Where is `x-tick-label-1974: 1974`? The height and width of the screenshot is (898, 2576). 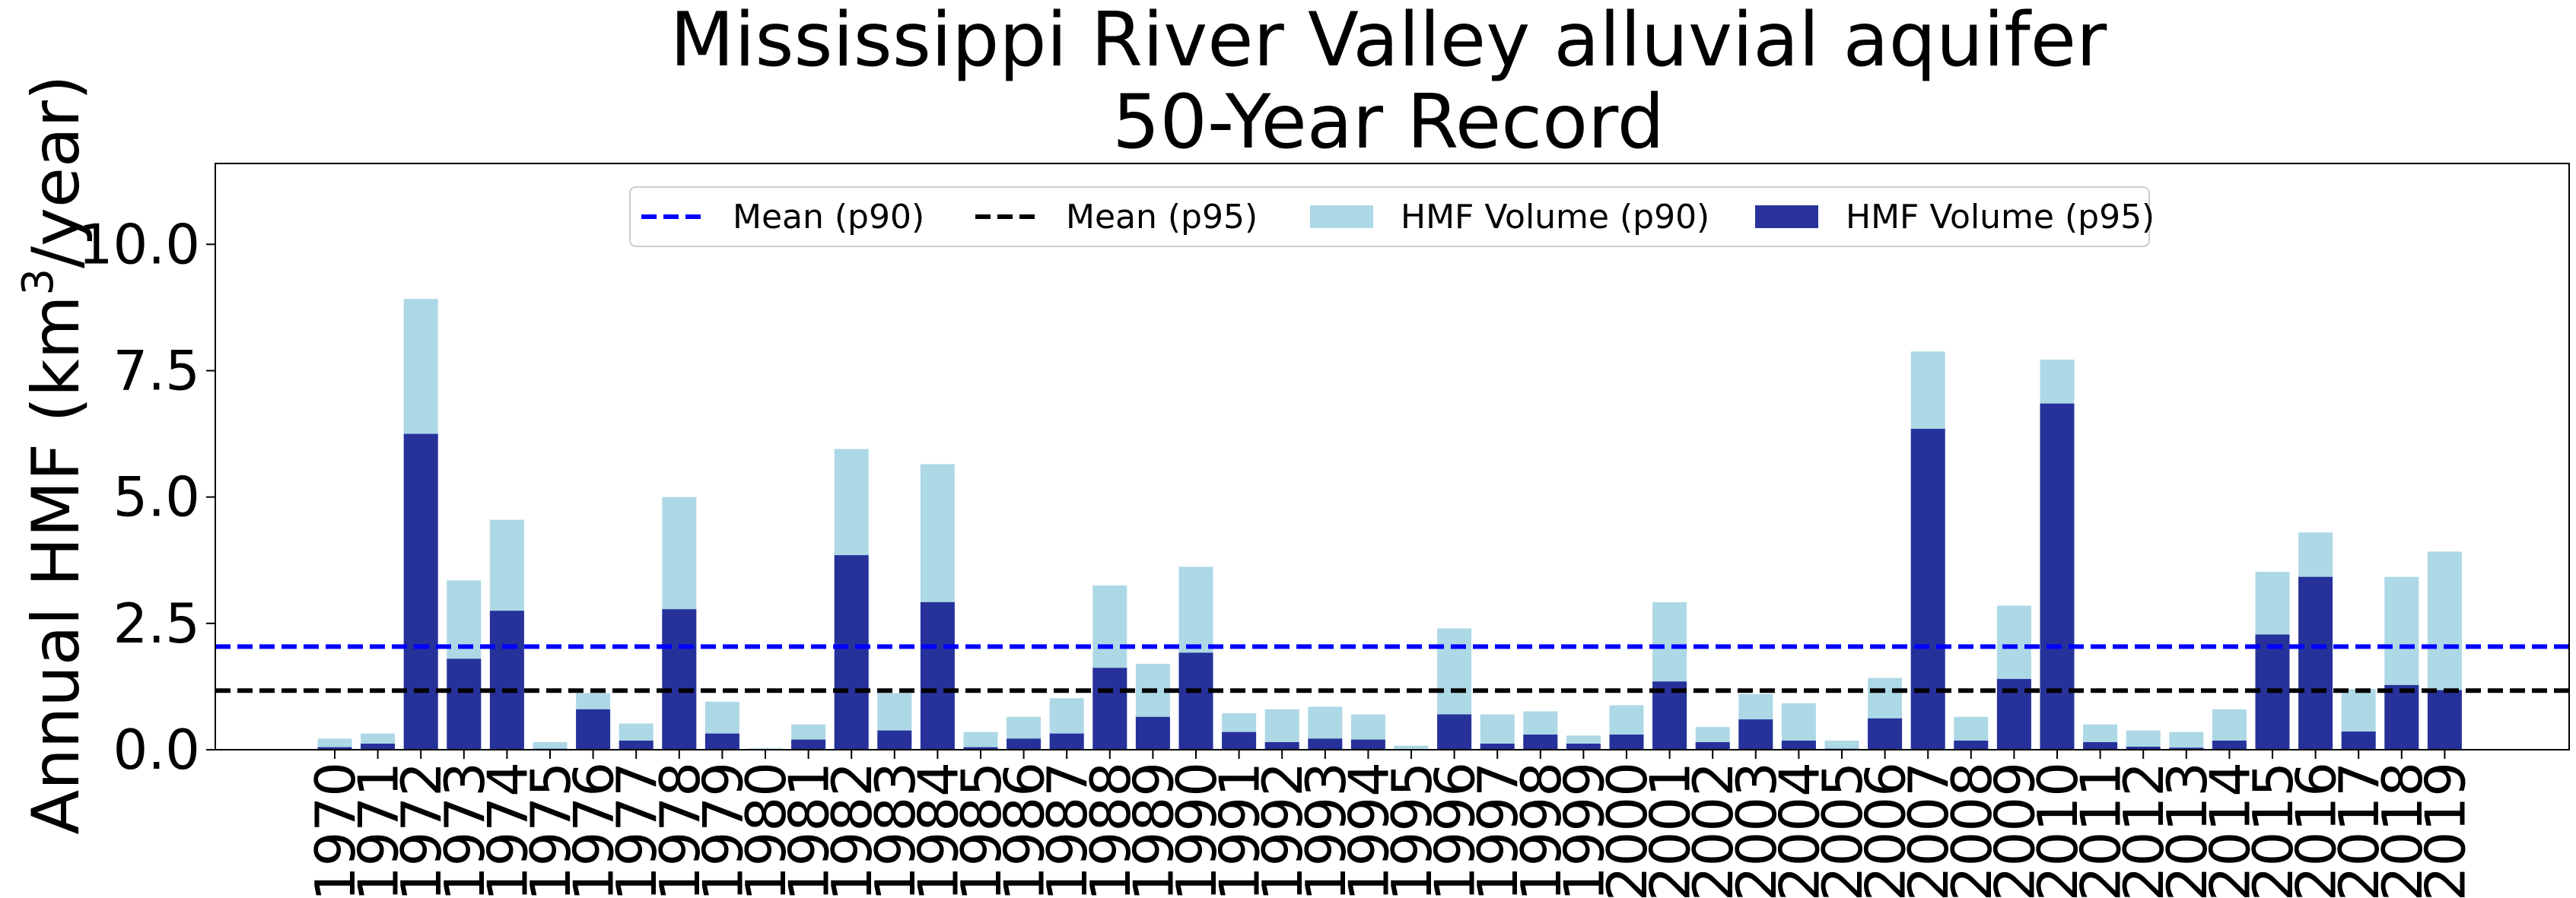
x-tick-label-1974: 1974 is located at coordinates (507, 830).